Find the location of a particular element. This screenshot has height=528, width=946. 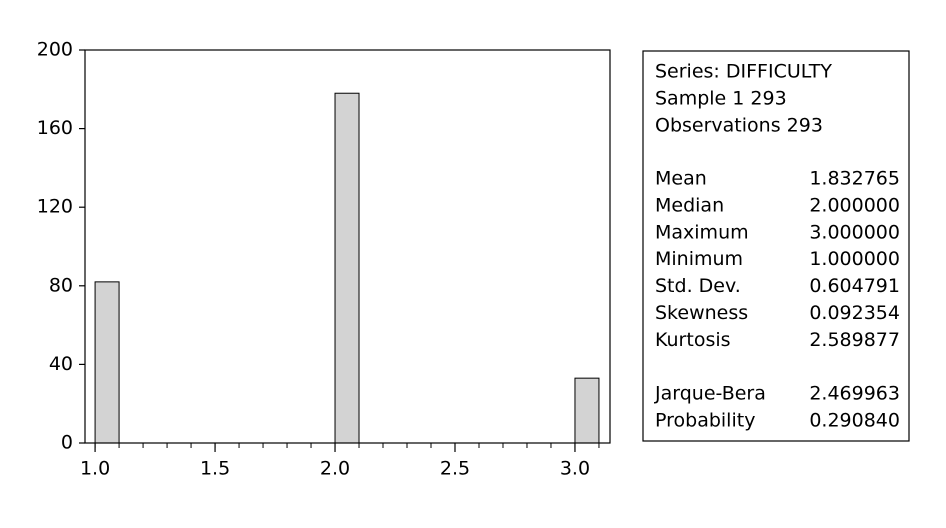

x-tick-label: 3.0 is located at coordinates (575, 469).